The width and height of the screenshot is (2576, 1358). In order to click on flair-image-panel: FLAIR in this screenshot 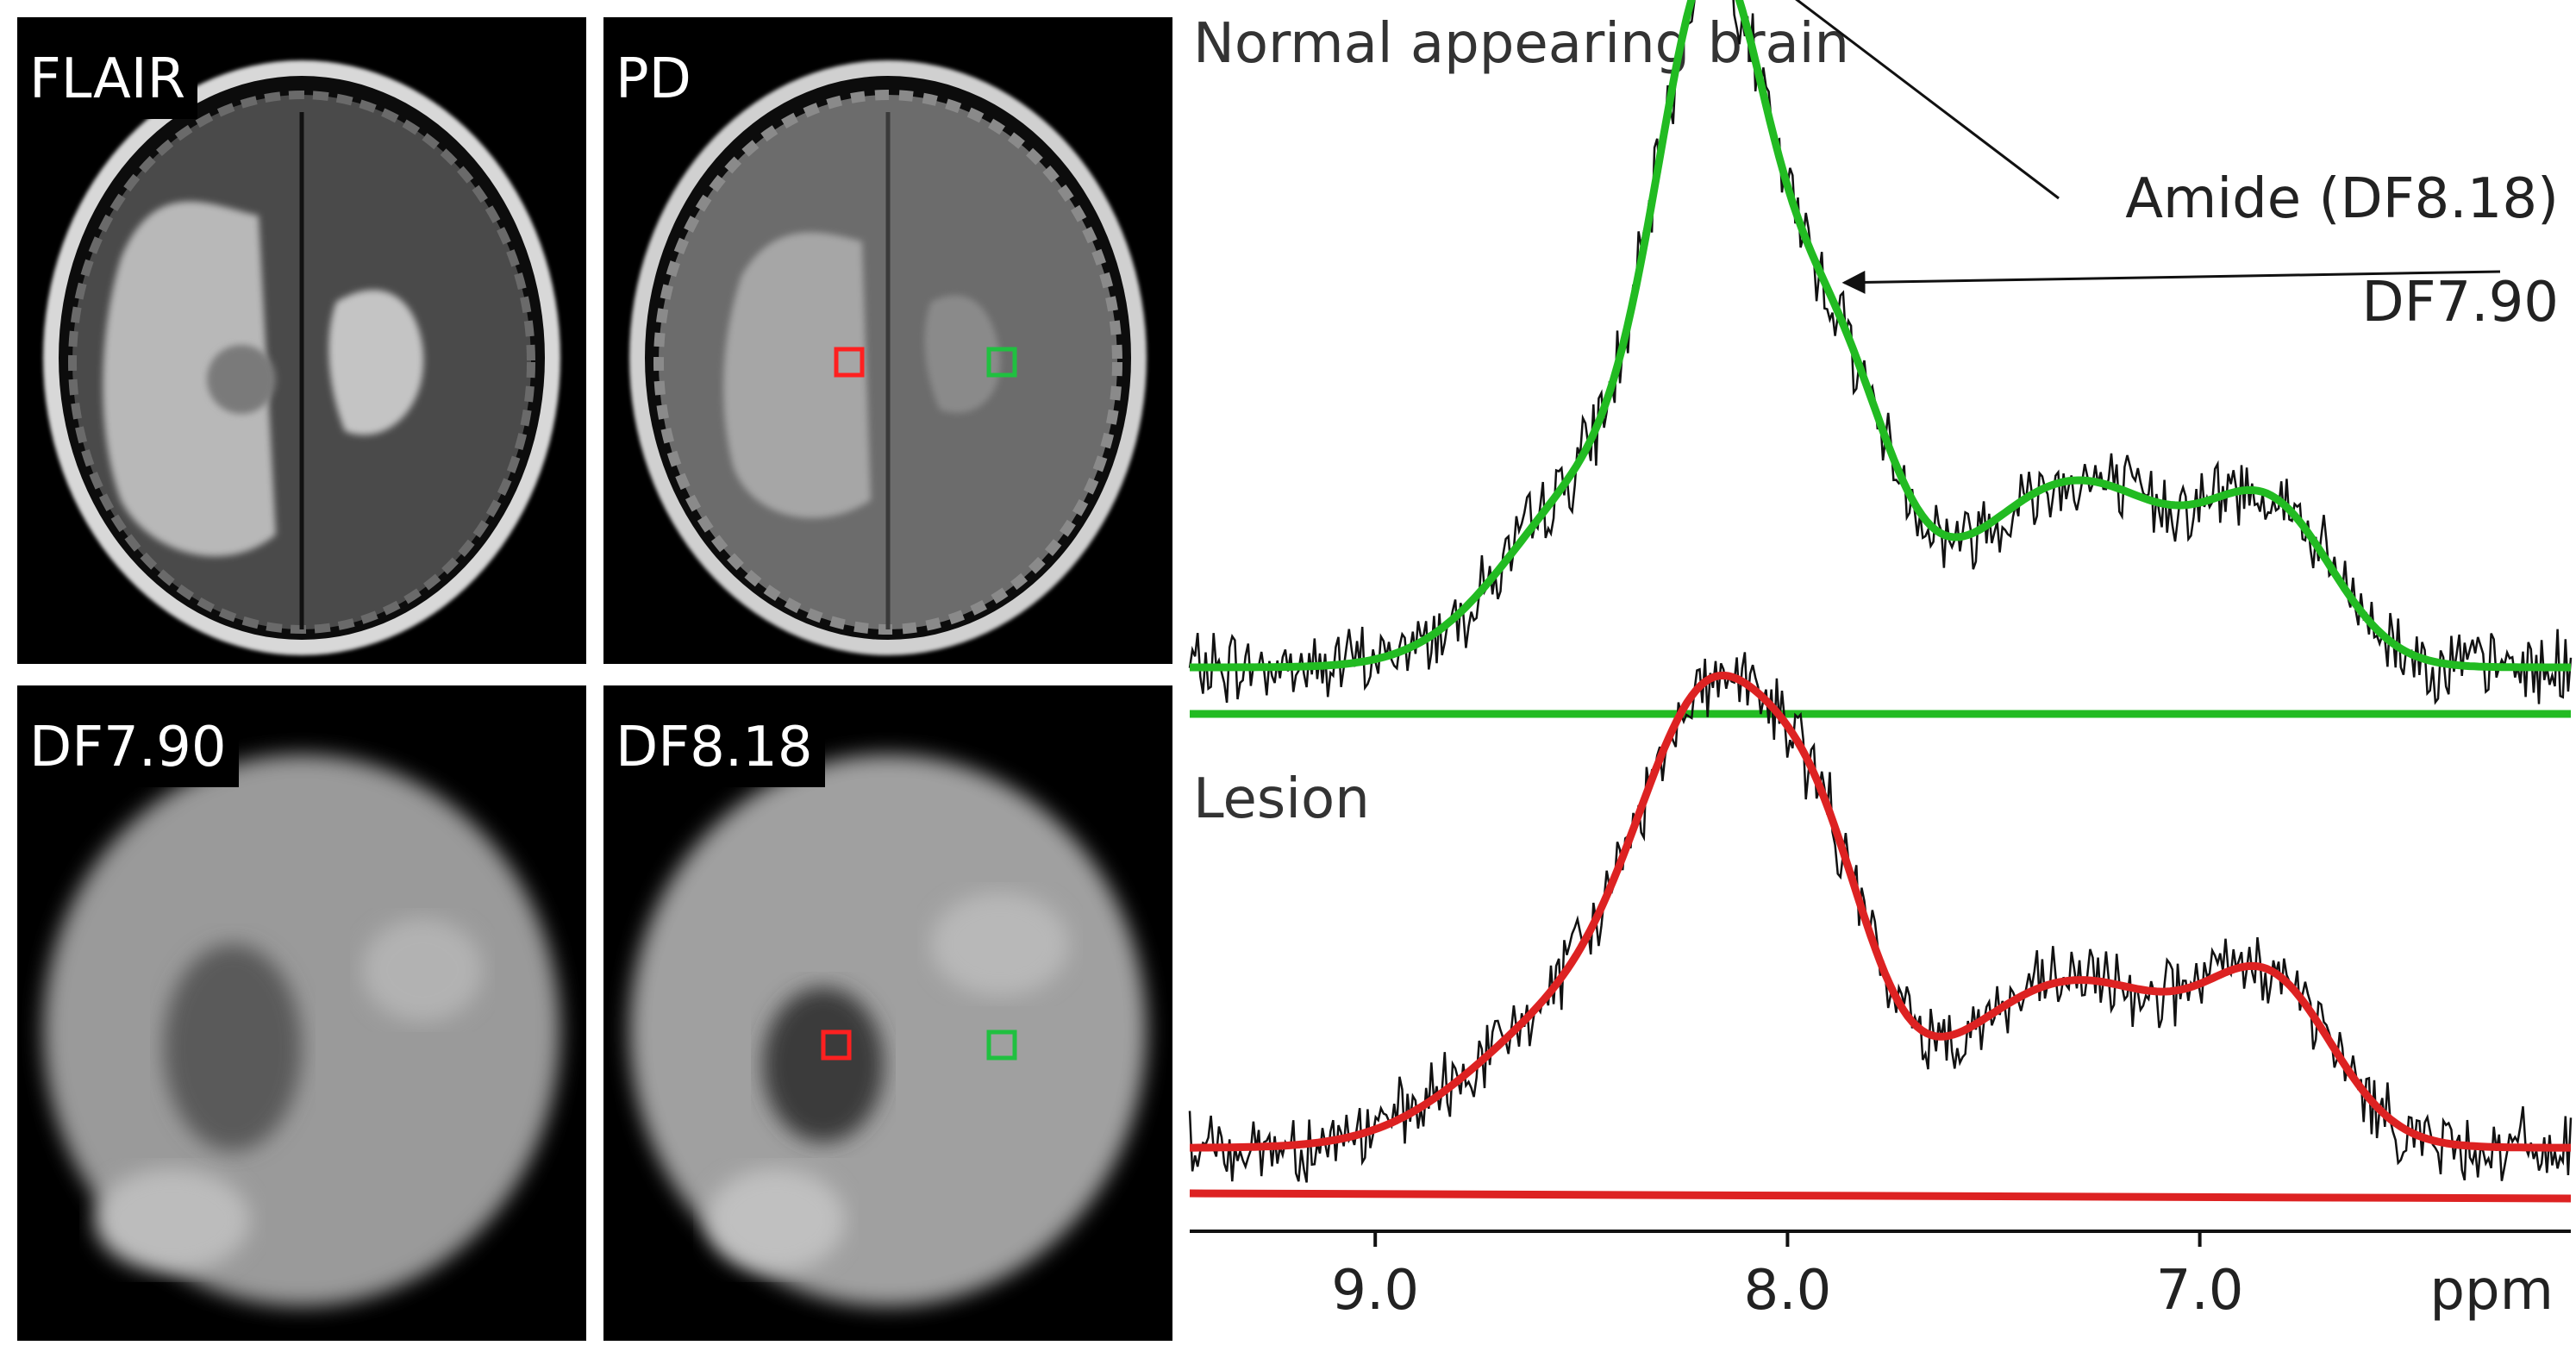, I will do `click(301, 341)`.